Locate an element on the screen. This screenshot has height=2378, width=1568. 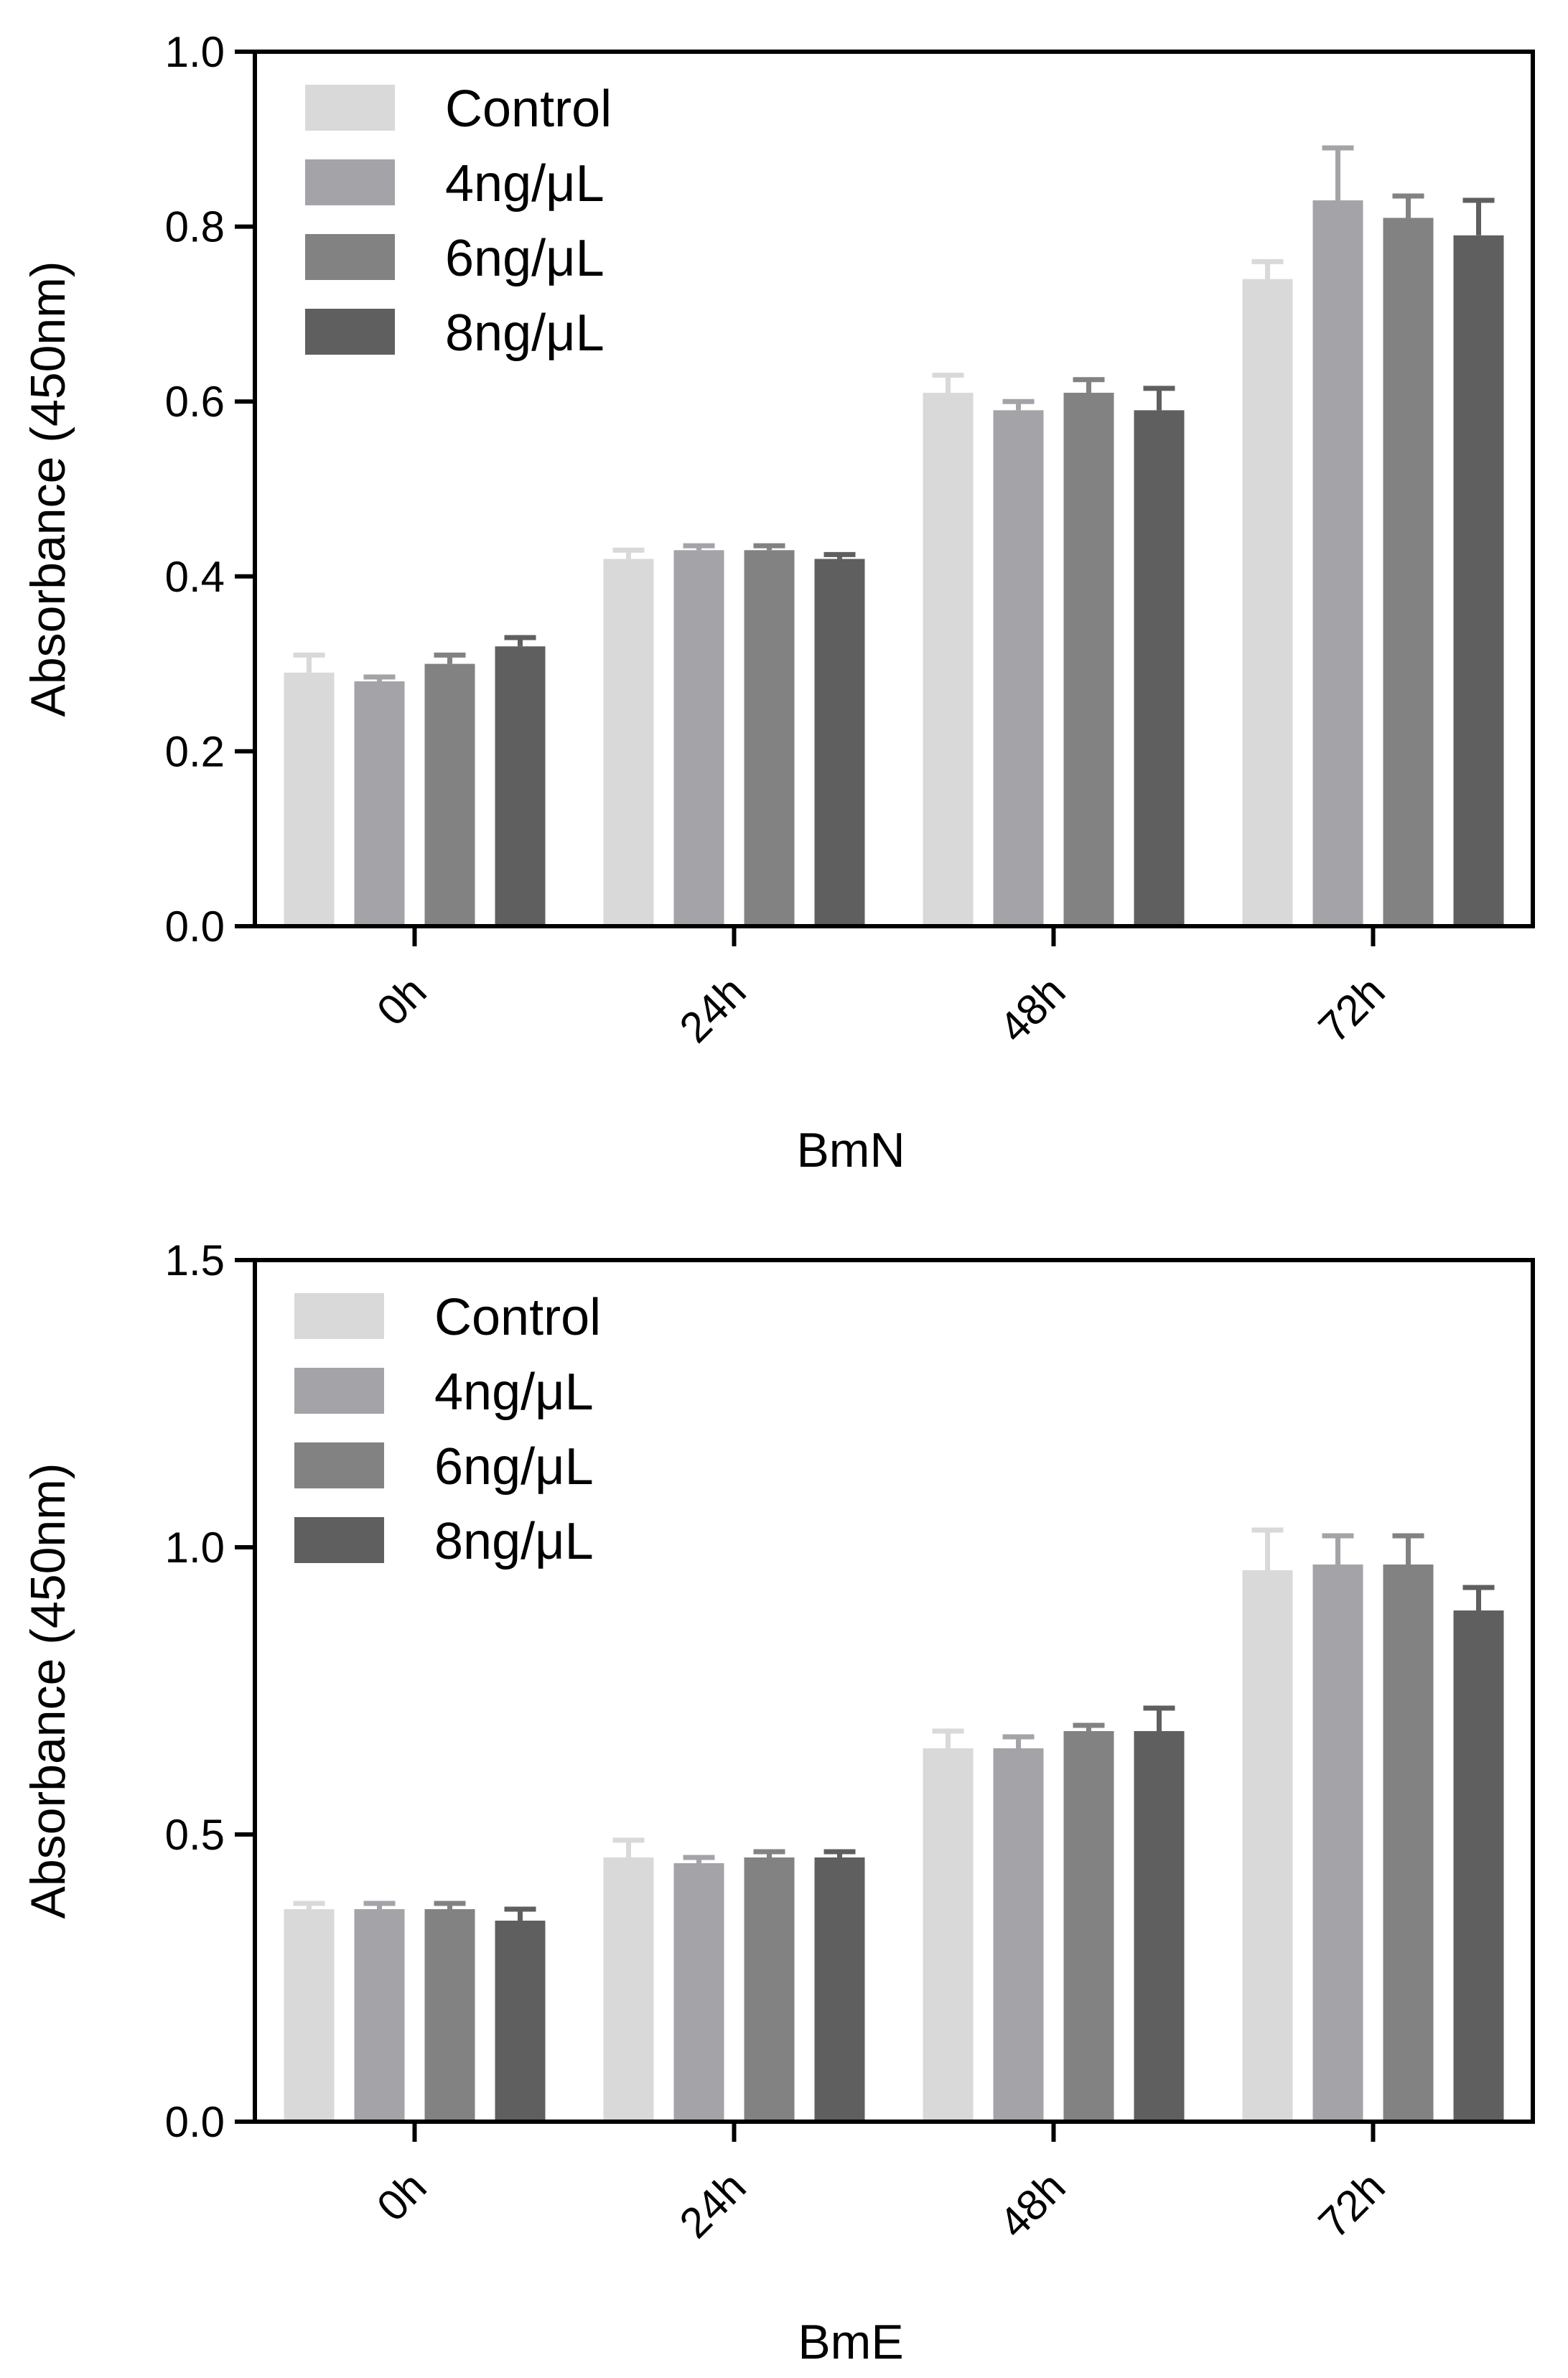
y-tick-label-0-5: 1.0 is located at coordinates (195, 52).